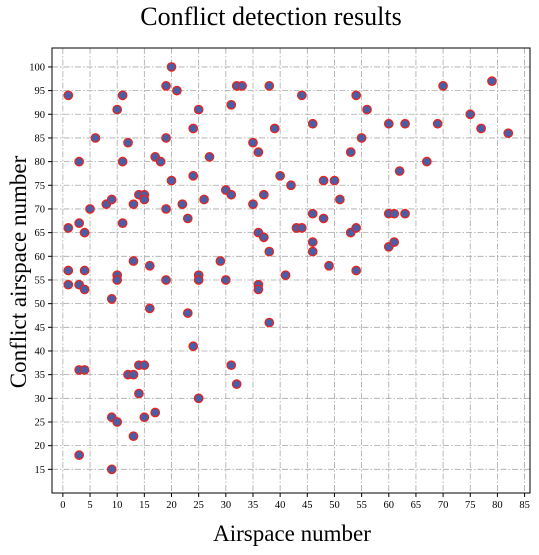  What do you see at coordinates (389, 505) in the screenshot?
I see `x-tick-label: 60` at bounding box center [389, 505].